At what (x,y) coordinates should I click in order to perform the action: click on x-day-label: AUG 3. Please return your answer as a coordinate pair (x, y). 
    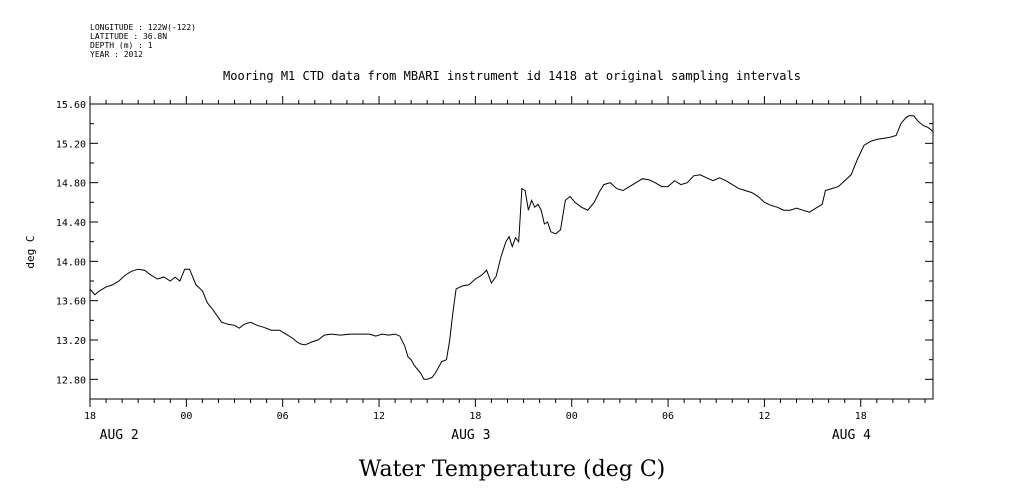
    Looking at the image, I should click on (470, 435).